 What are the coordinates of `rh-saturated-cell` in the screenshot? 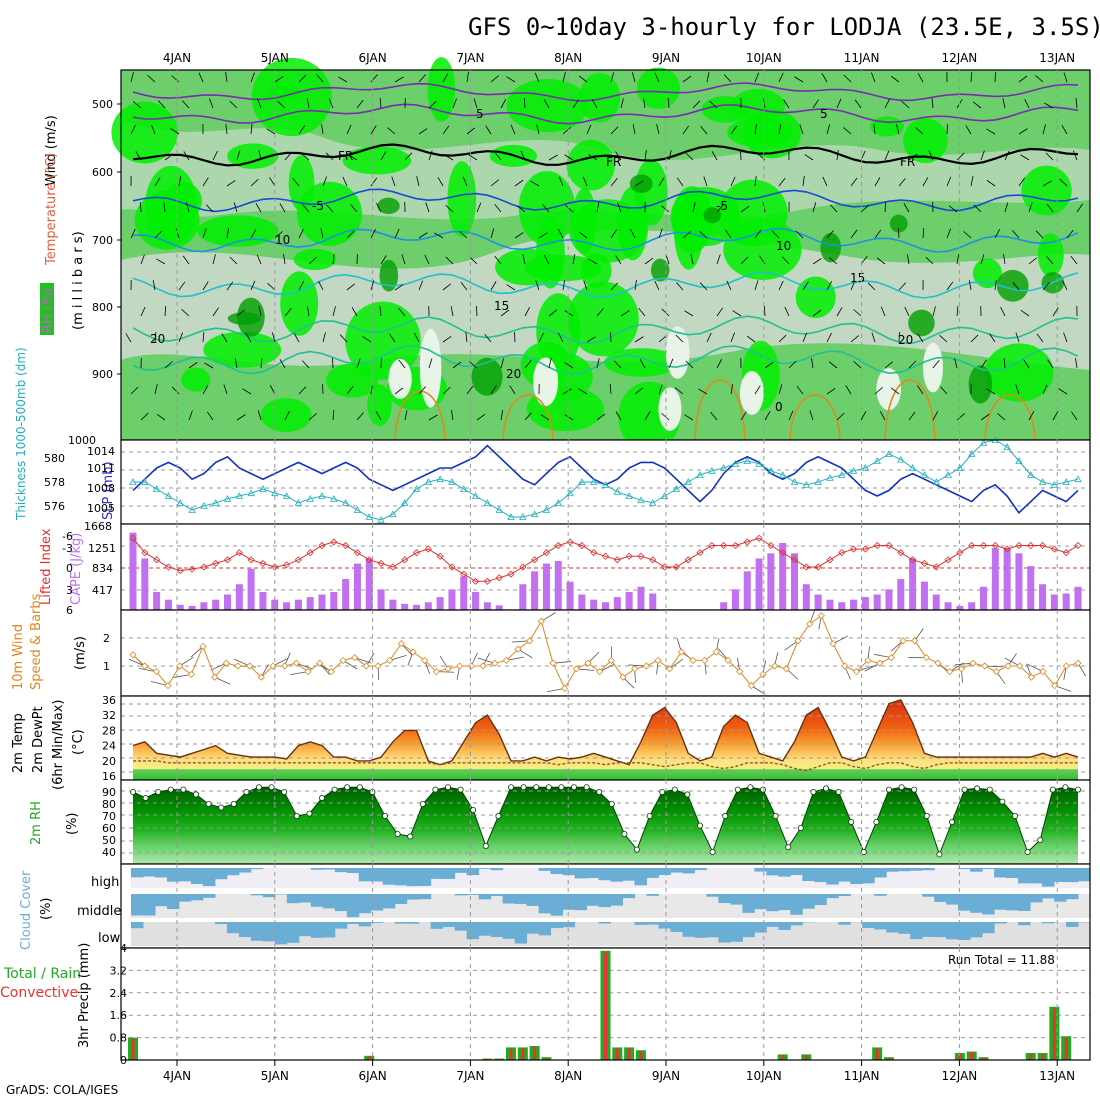 It's located at (641, 183).